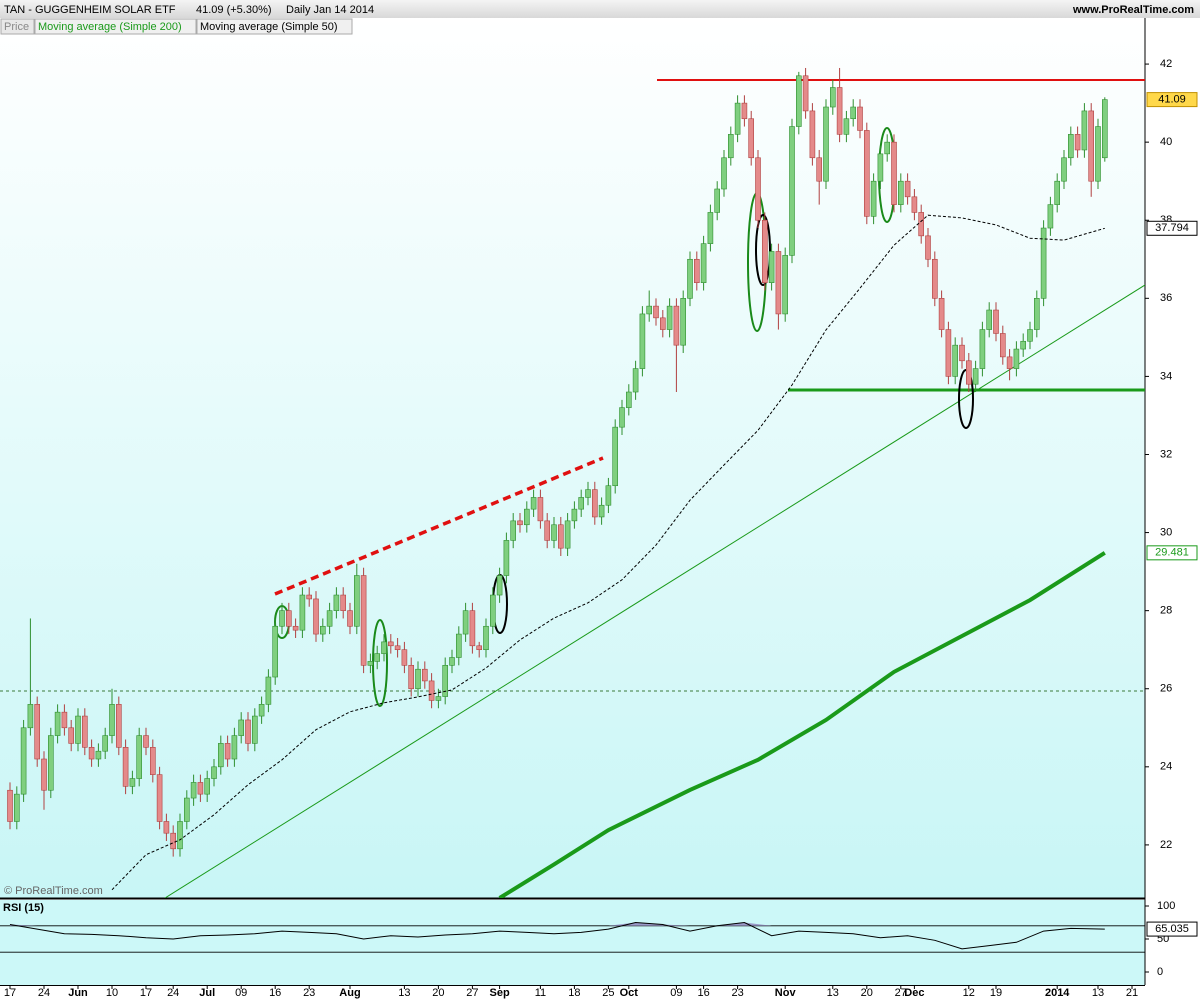 Image resolution: width=1200 pixels, height=1000 pixels. I want to click on x-tick-label: 18, so click(574, 993).